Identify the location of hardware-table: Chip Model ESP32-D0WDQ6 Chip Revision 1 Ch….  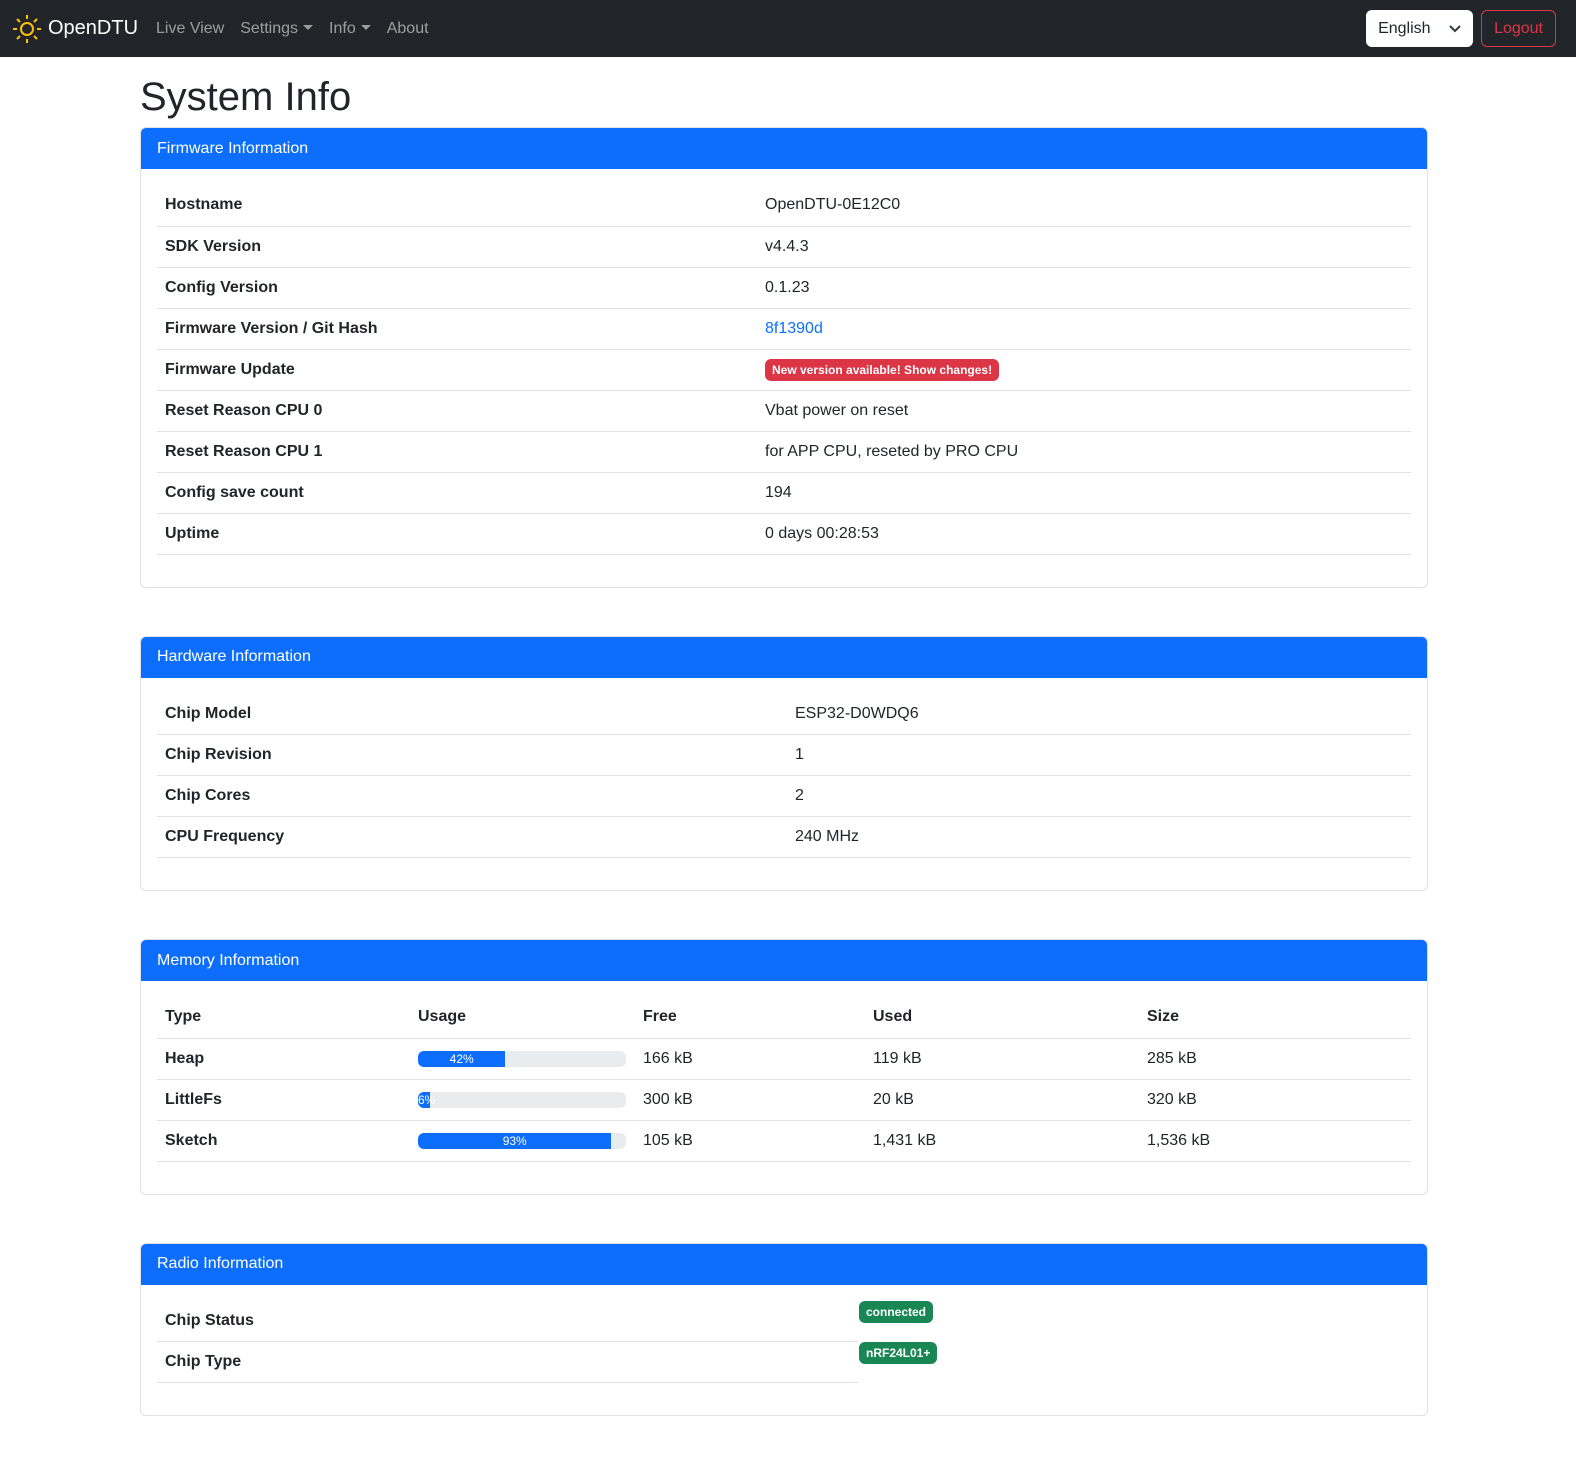
(784, 775).